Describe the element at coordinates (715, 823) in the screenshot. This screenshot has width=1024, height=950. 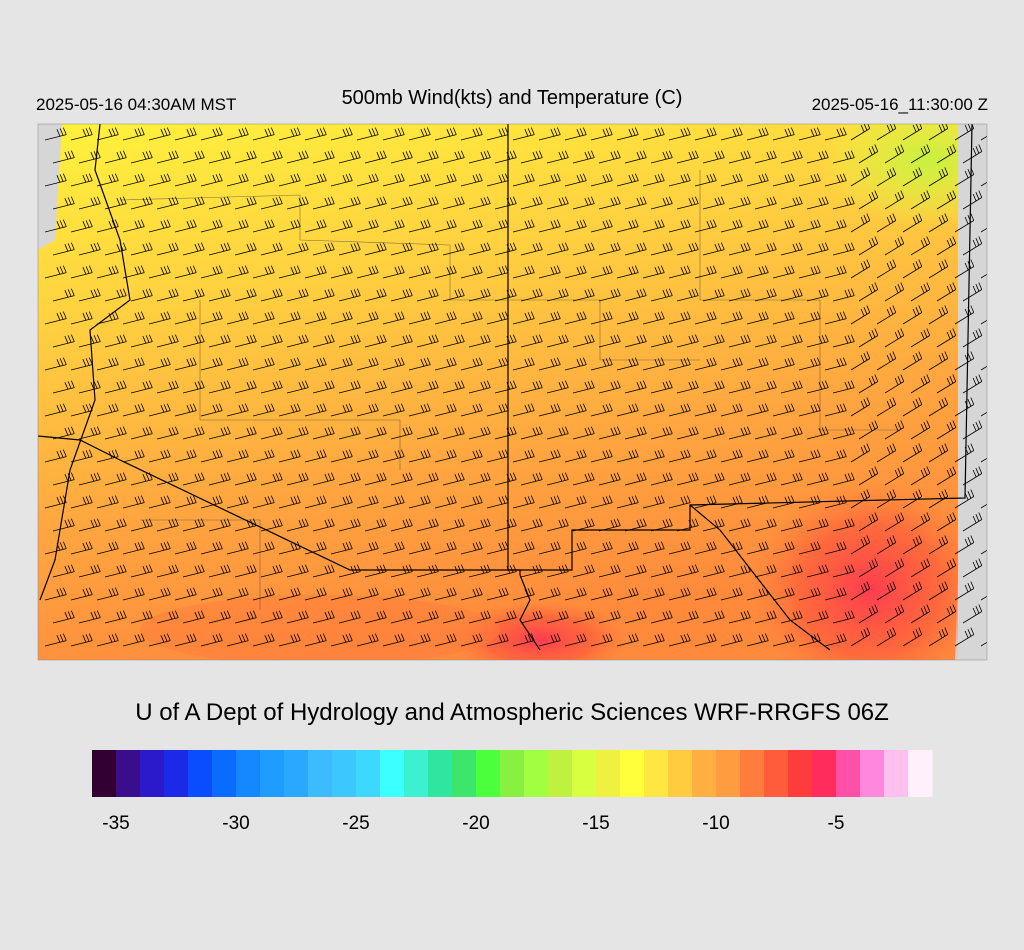
I see `colorbar-tick-label: -10` at that location.